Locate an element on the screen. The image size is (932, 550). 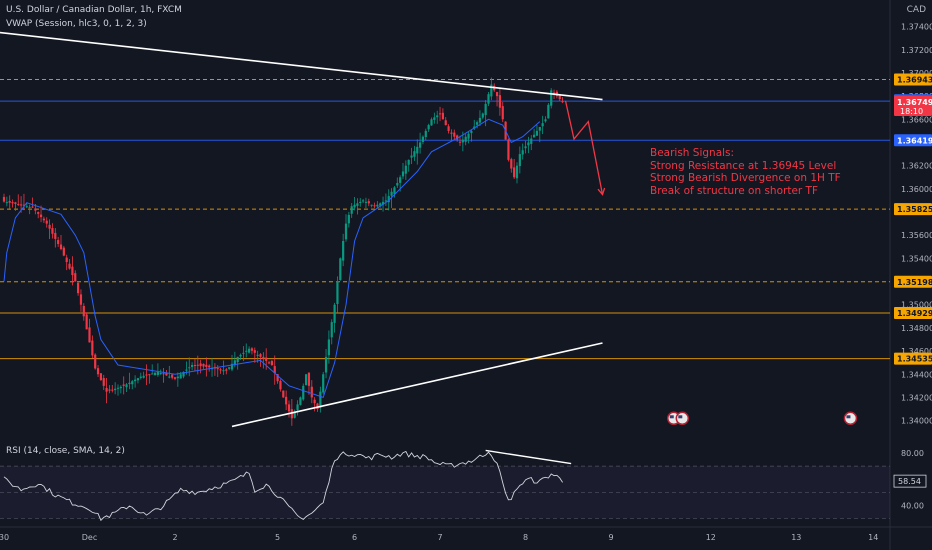
y-tick-label: 1.35600 is located at coordinates (916, 235).